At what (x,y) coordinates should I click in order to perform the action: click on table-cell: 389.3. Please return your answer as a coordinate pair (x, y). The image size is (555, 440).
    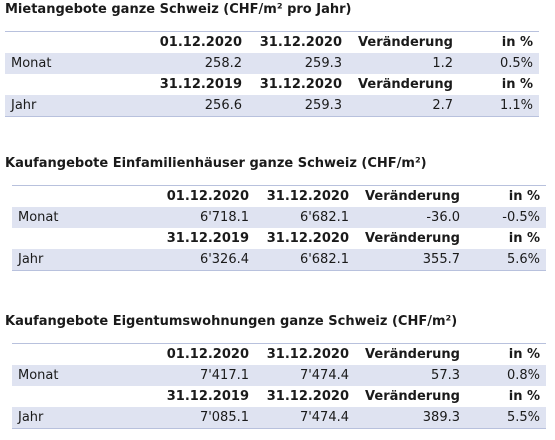
    Looking at the image, I should click on (410, 418).